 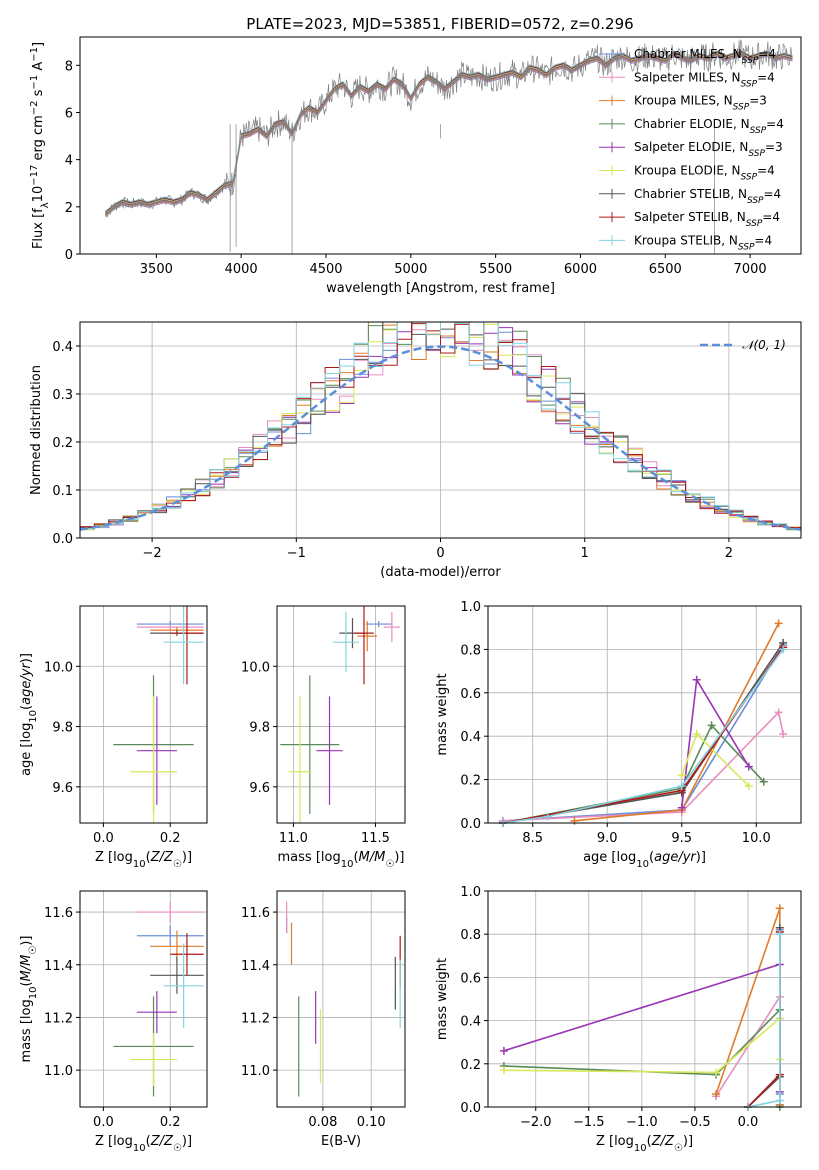 I want to click on label-part: ], so click(x=38, y=44).